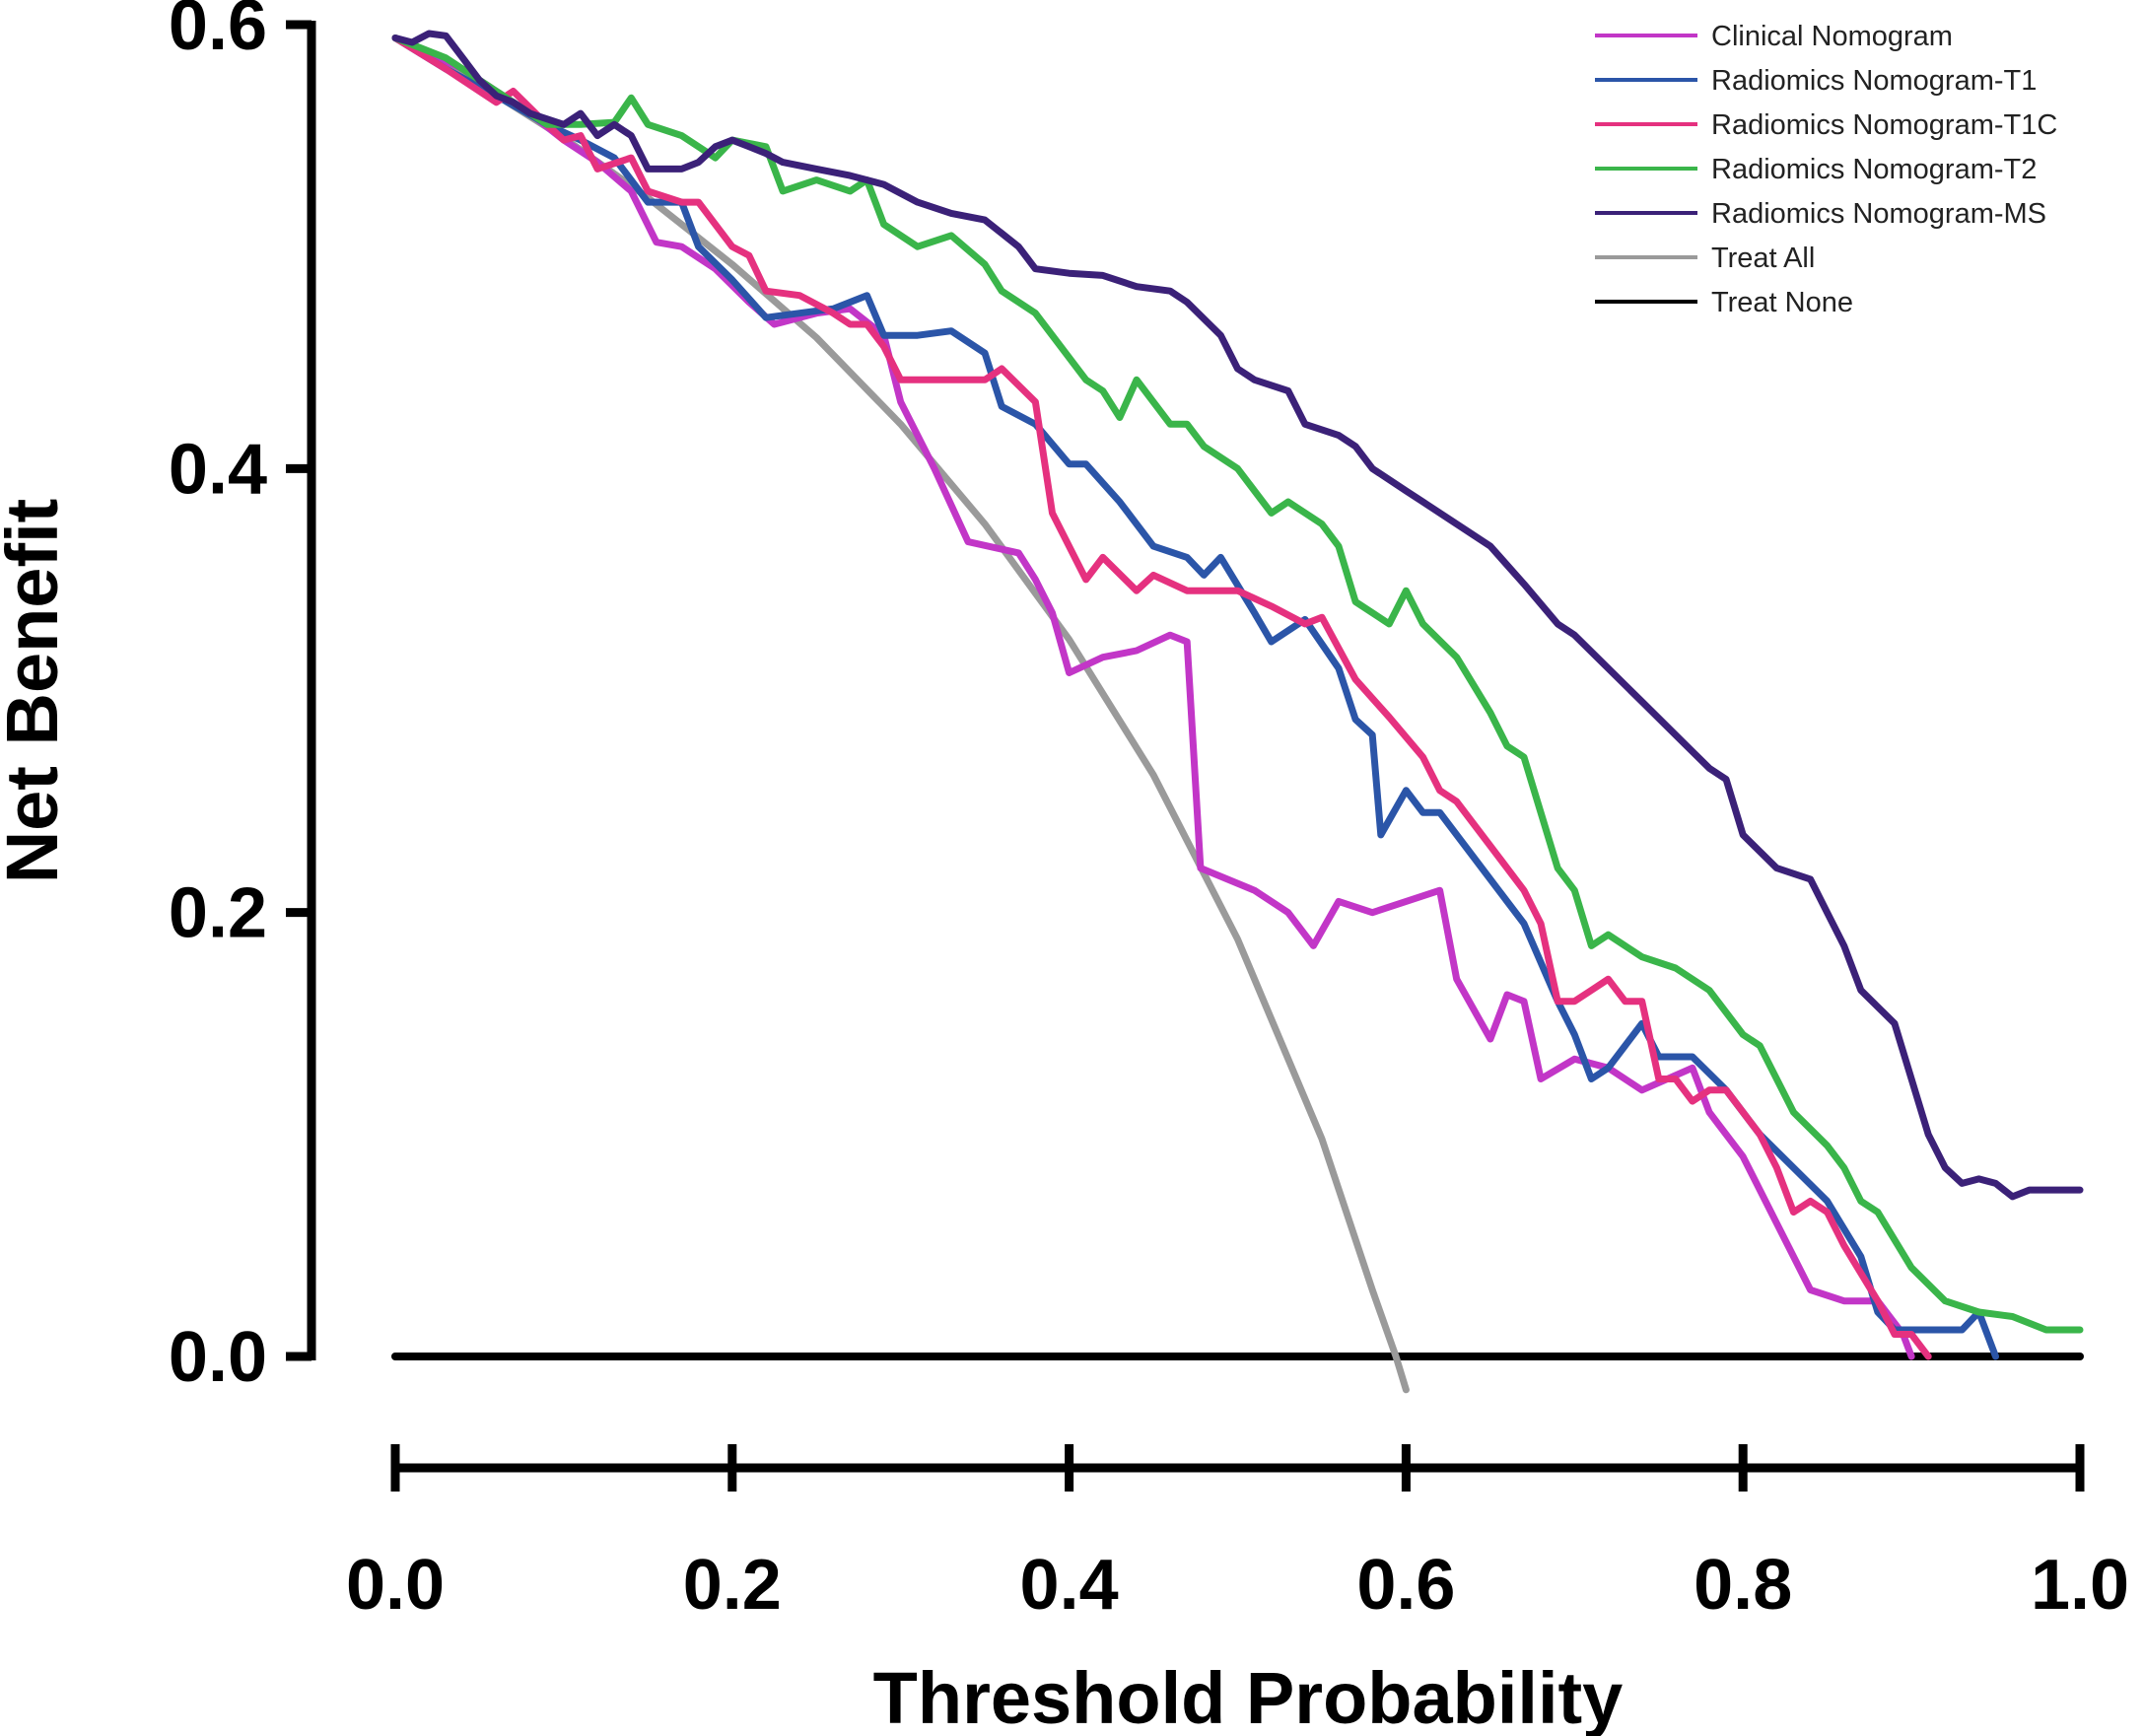 The height and width of the screenshot is (1736, 2144). I want to click on legend-label: Radiomics Nomogram-T1C, so click(1884, 125).